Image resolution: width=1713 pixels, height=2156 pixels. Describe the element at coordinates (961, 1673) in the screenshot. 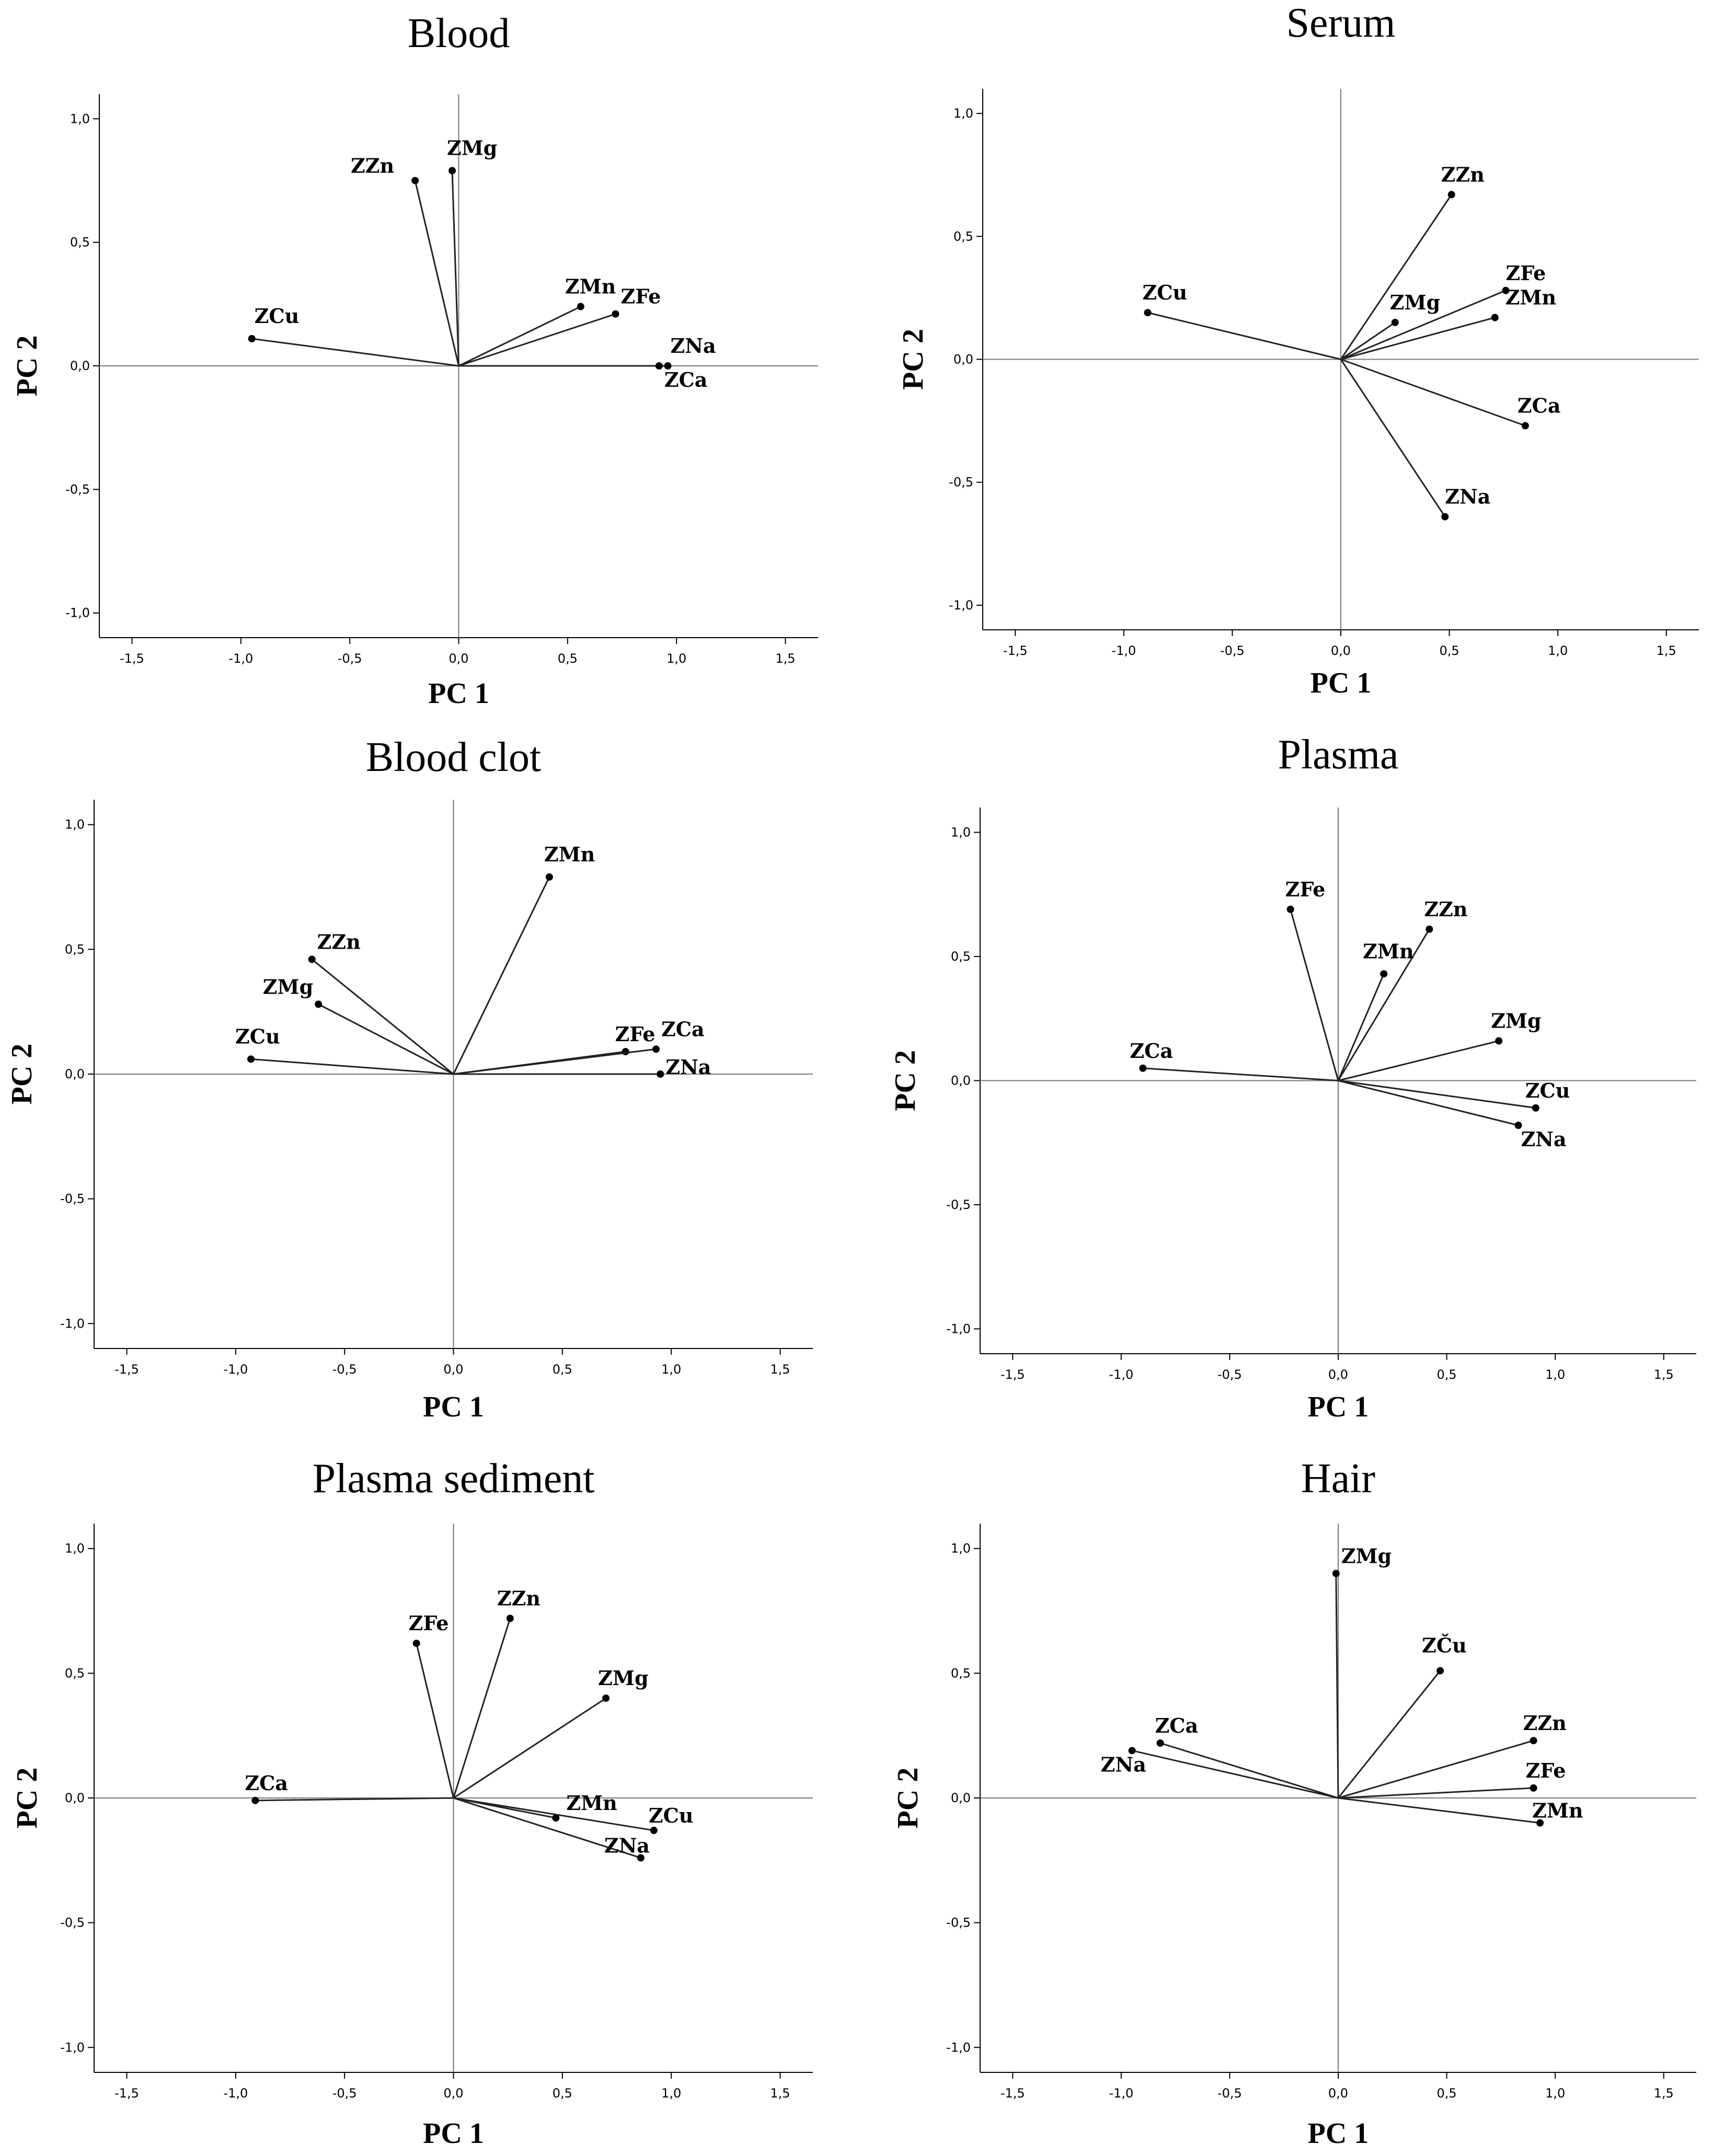

I see `y-tick-label: 0,5` at that location.